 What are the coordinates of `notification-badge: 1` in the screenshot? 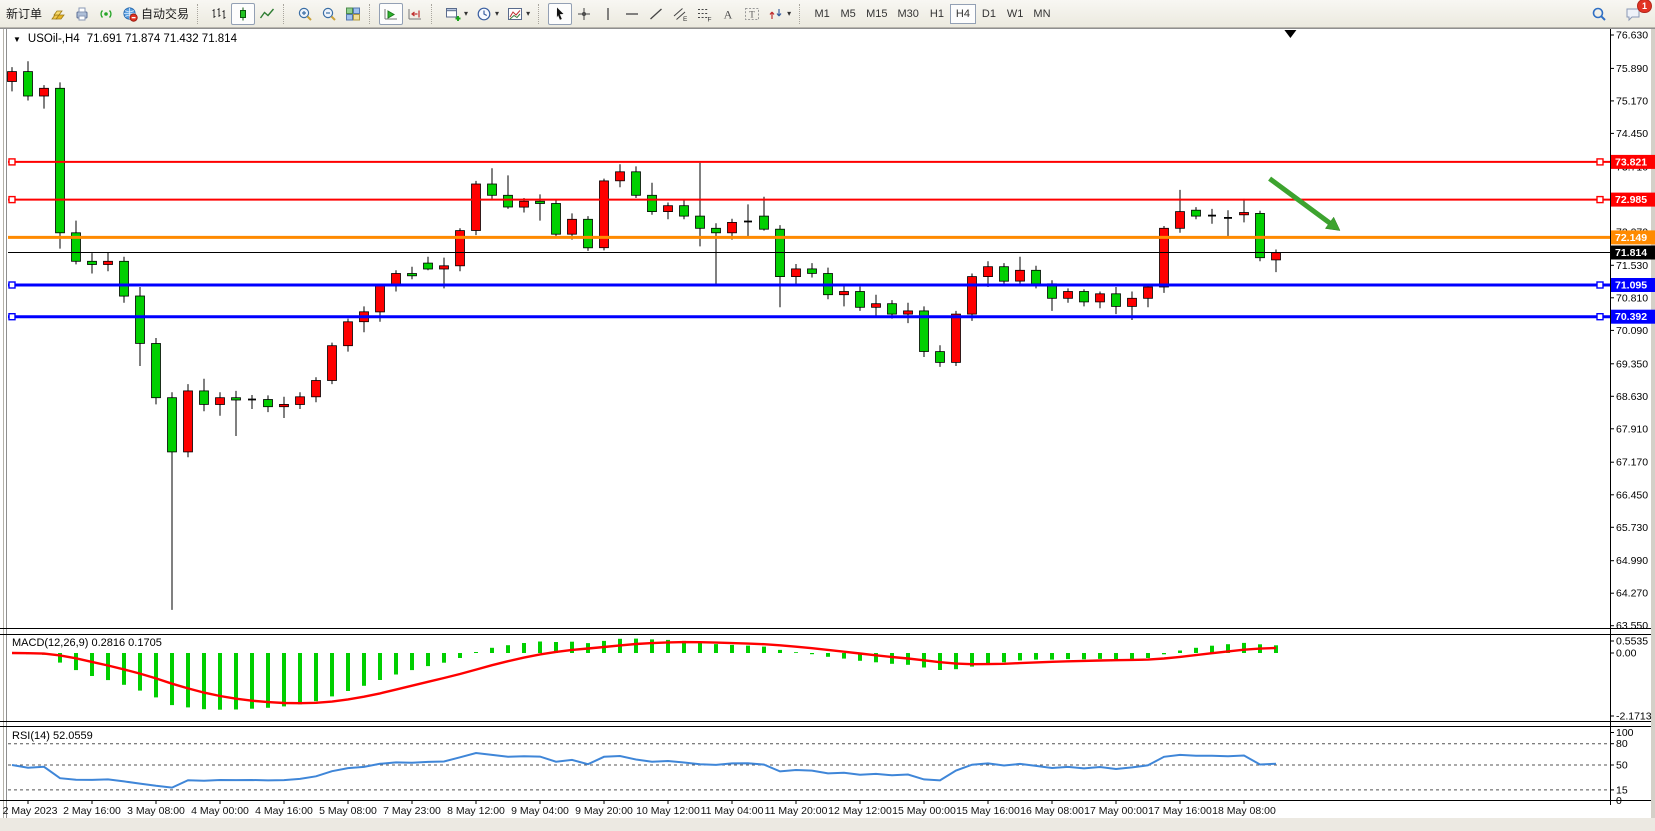 It's located at (1644, 6).